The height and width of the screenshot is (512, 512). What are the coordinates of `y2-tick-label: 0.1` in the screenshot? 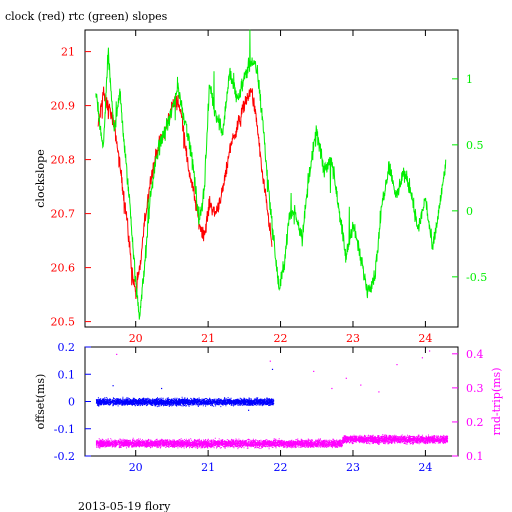 It's located at (475, 456).